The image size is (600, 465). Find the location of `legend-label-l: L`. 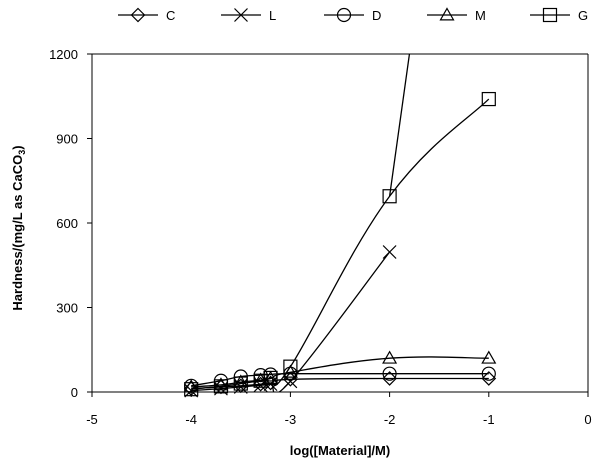

legend-label-l: L is located at coordinates (272, 15).